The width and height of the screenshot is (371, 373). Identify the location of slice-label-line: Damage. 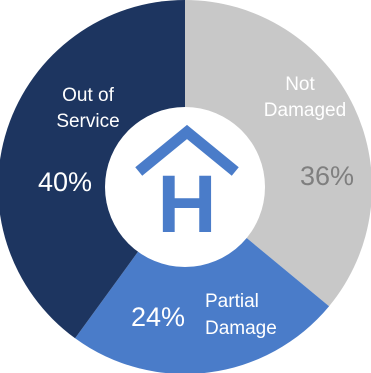
(241, 328).